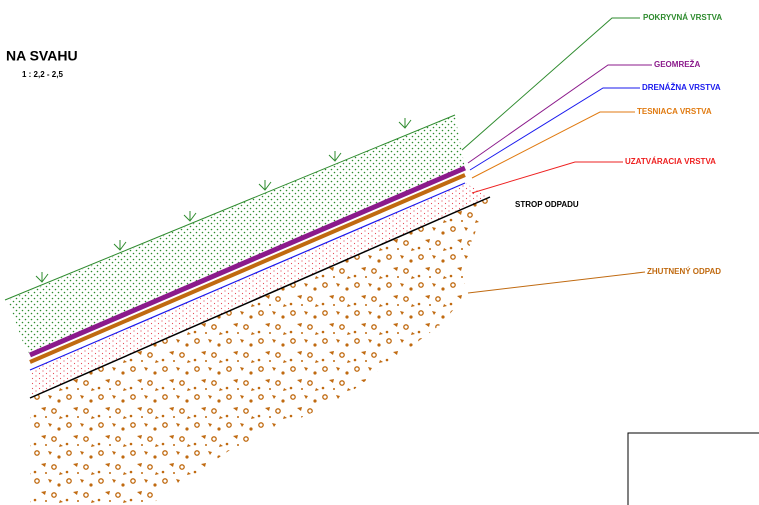 The width and height of the screenshot is (759, 505). I want to click on label: GEOMREŽA, so click(677, 64).